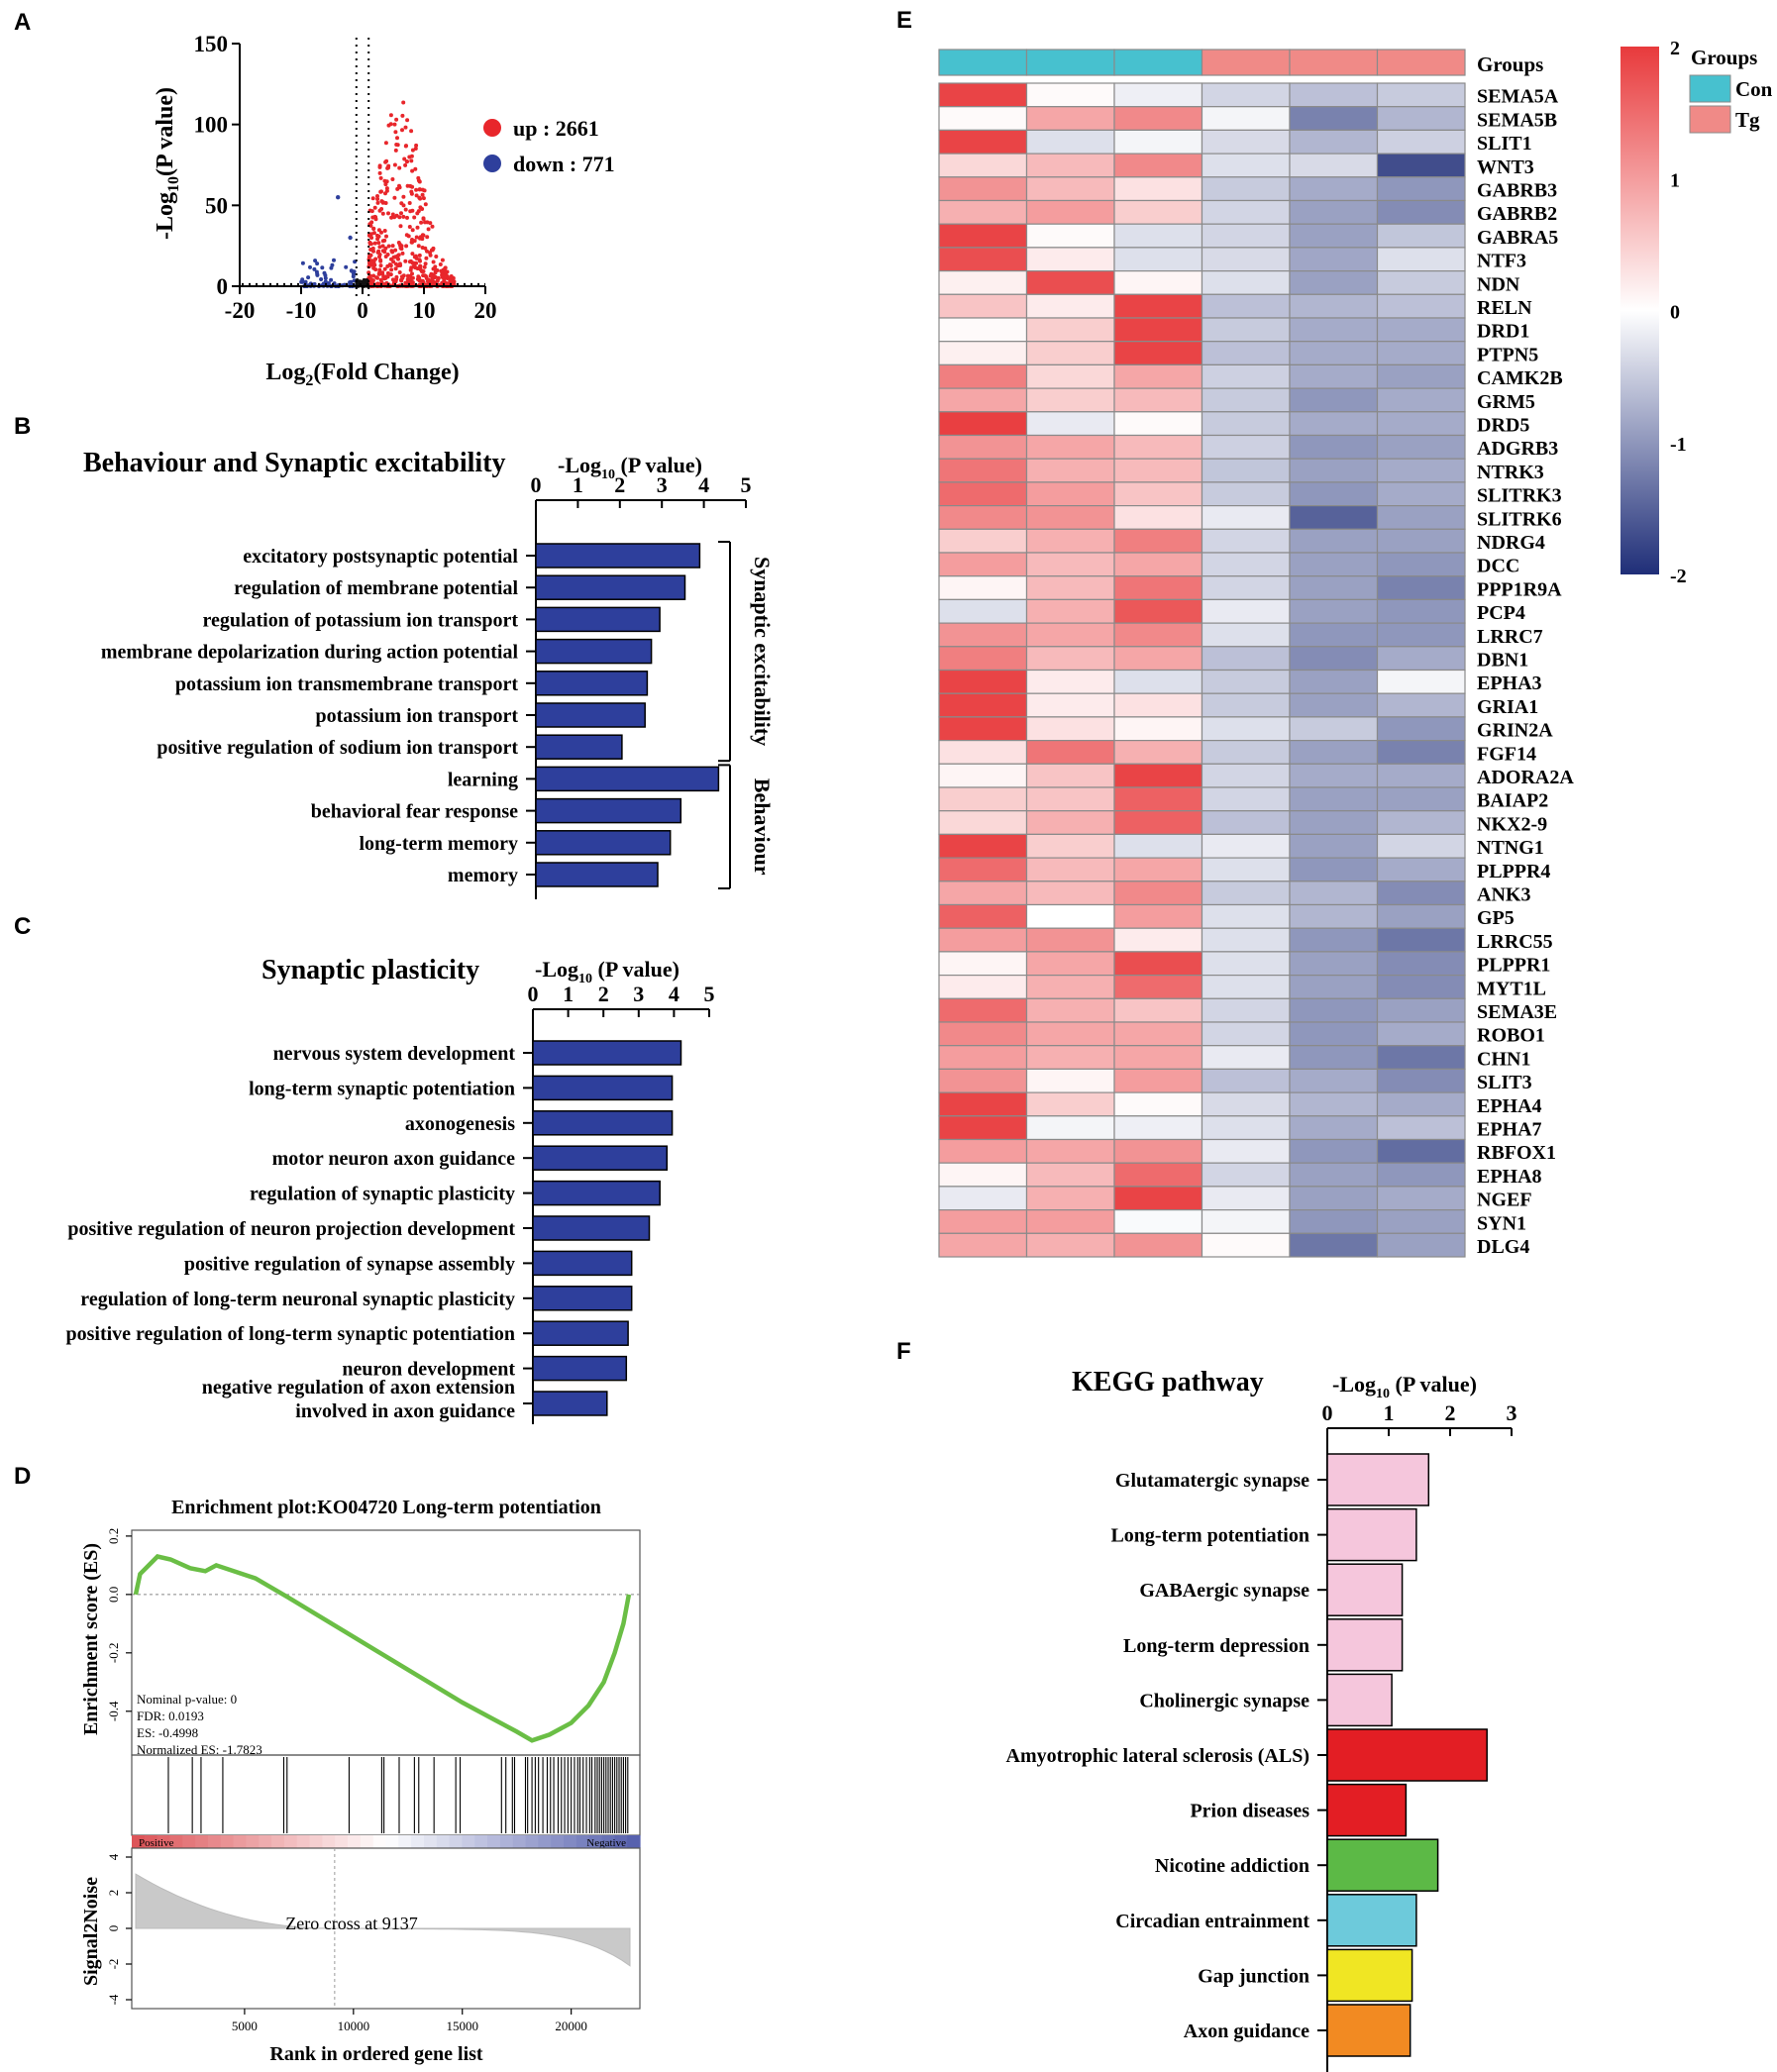  Describe the element at coordinates (383, 1648) in the screenshot. I see `es-curve` at that location.